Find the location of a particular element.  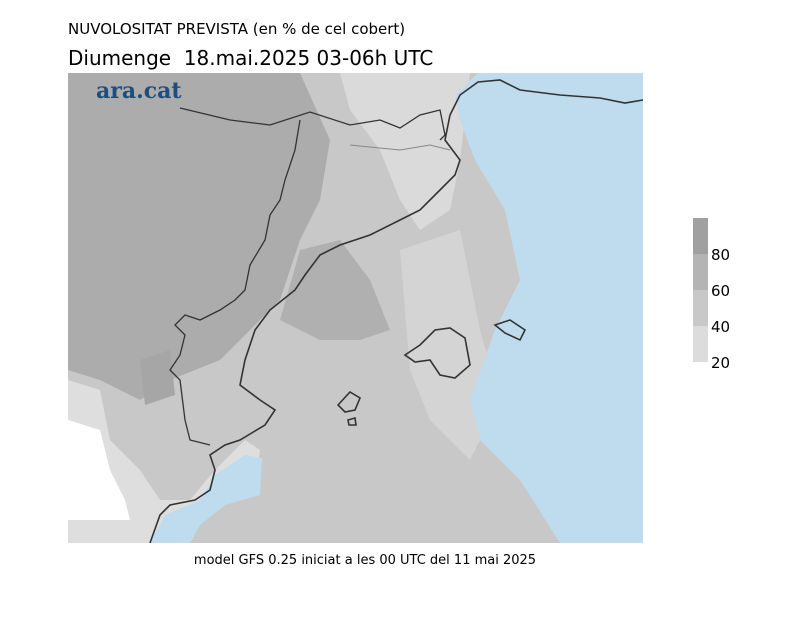

colorbar-label: 80 is located at coordinates (720, 255).